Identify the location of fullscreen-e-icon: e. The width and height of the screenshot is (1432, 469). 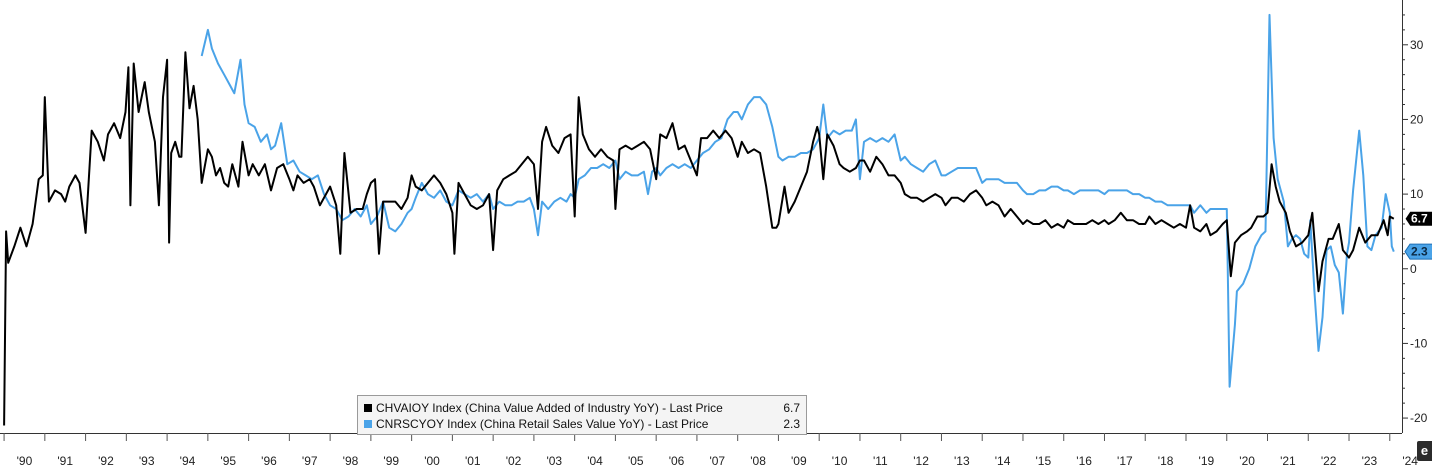
(1424, 451).